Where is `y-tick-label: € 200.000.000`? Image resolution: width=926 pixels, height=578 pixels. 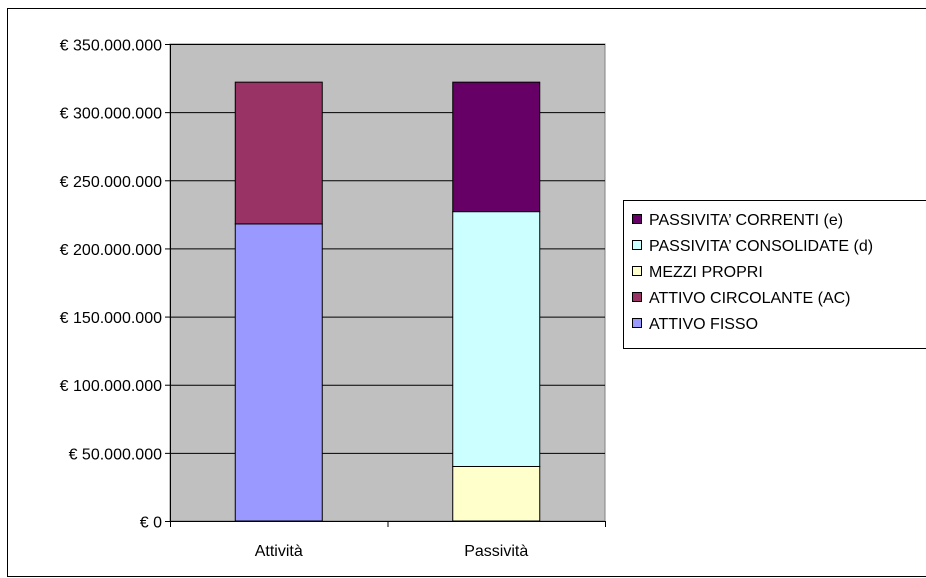 y-tick-label: € 200.000.000 is located at coordinates (111, 250).